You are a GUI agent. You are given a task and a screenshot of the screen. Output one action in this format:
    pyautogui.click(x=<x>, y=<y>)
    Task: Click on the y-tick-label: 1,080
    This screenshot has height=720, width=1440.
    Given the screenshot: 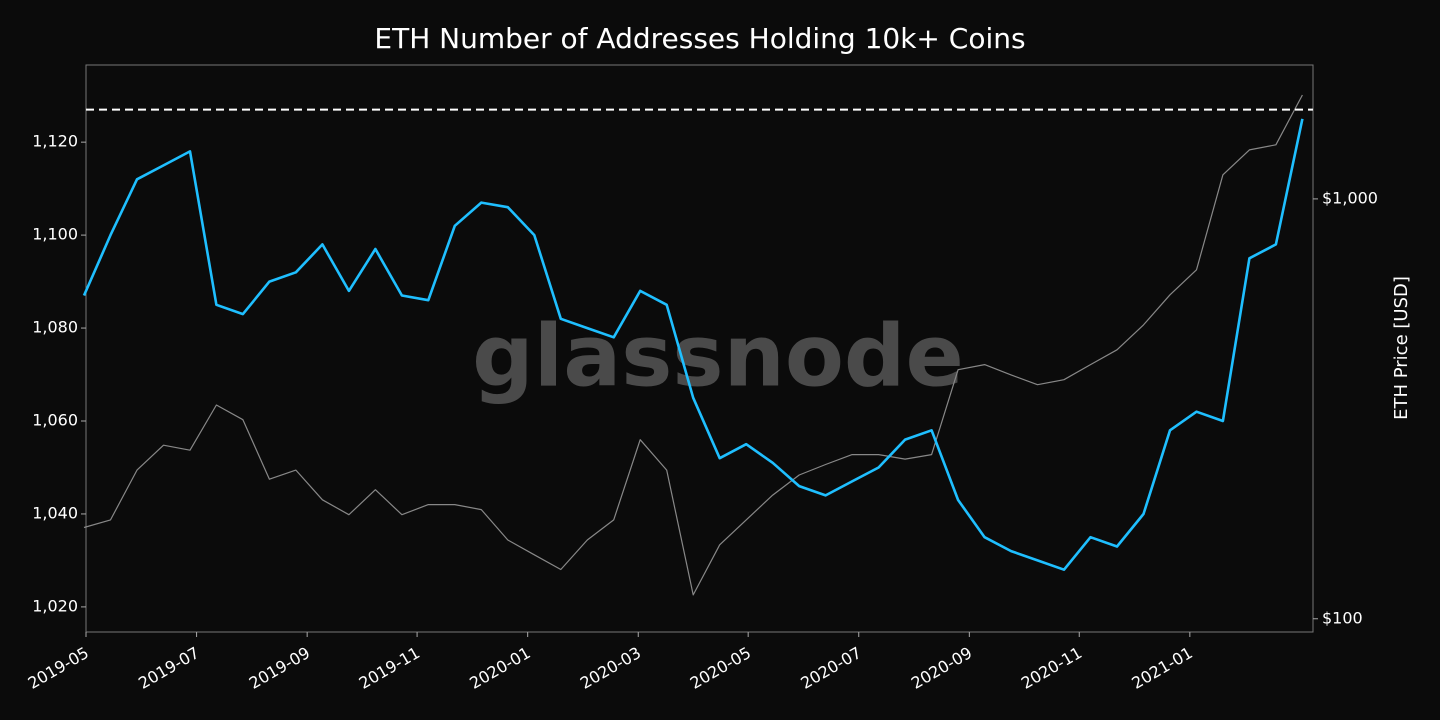 What is the action you would take?
    pyautogui.click(x=55, y=327)
    